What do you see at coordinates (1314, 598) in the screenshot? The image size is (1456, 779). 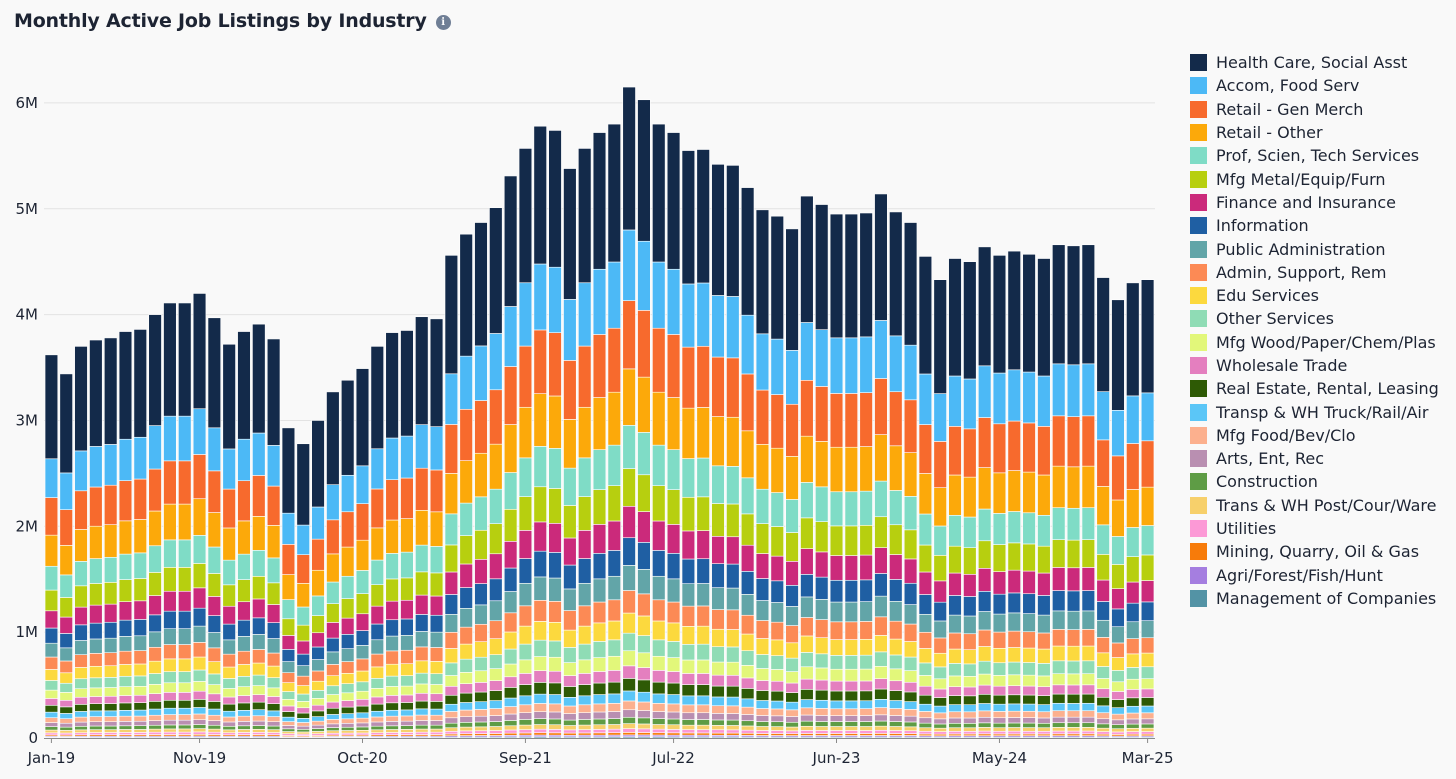 I see `legend-item: Management of Companies` at bounding box center [1314, 598].